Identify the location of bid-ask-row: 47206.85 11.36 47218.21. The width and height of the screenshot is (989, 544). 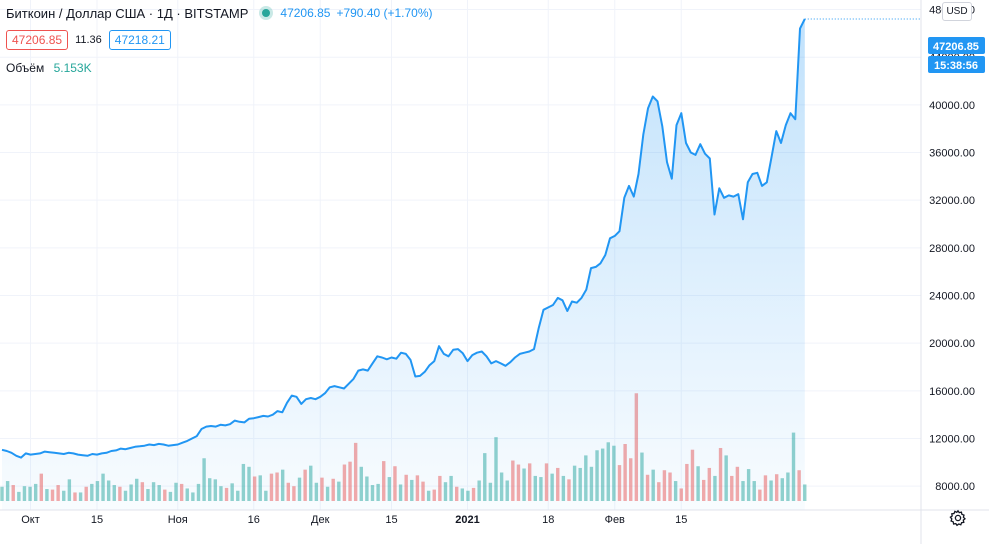
(88, 40).